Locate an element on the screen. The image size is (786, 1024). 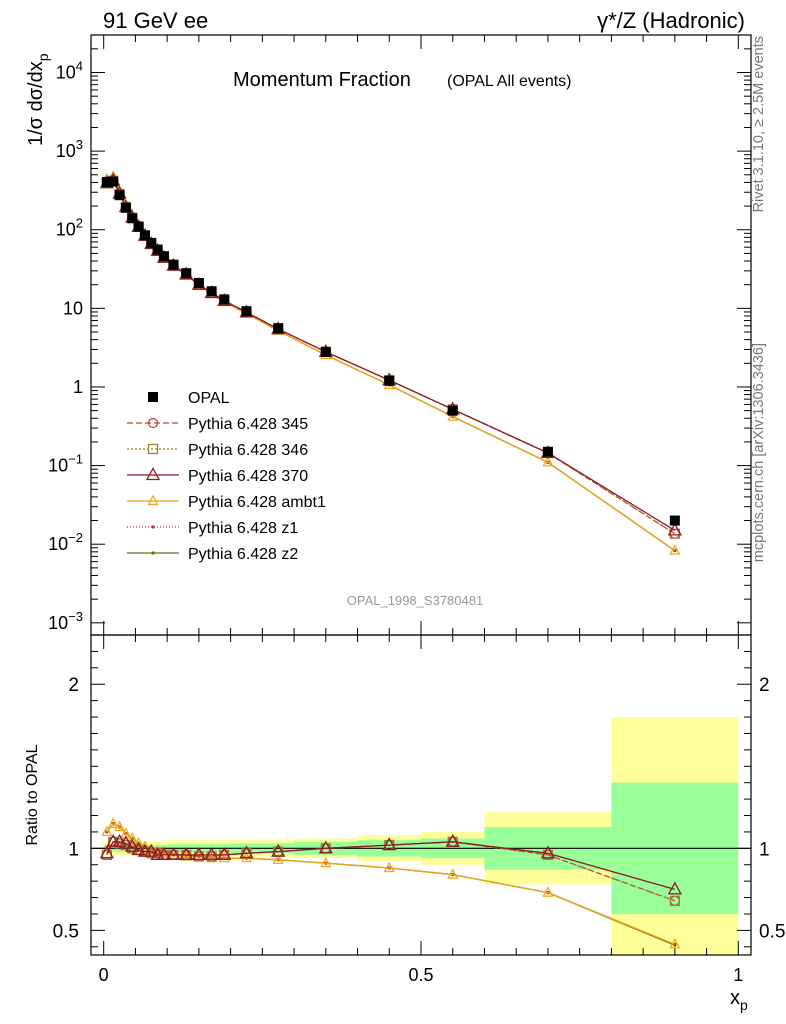
x-tick-label: 0 is located at coordinates (104, 975).